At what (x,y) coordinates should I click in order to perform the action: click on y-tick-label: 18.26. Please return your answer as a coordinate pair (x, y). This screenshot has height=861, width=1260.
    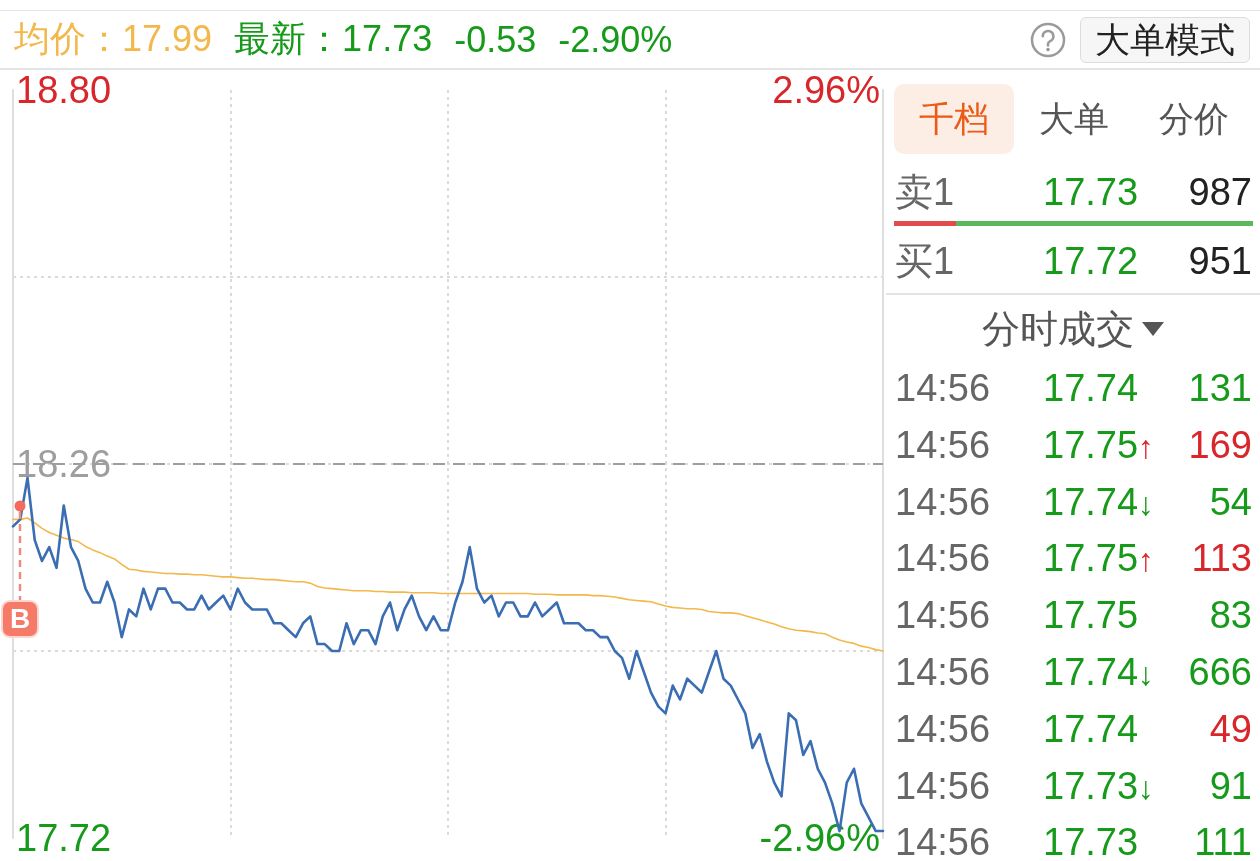
    Looking at the image, I should click on (64, 464).